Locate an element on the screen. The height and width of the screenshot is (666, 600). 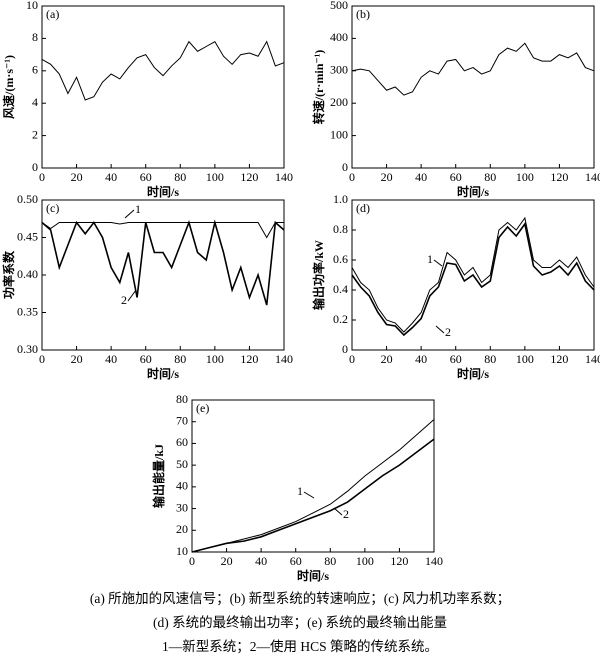
y-tick-label: 0.4 is located at coordinates (340, 289).